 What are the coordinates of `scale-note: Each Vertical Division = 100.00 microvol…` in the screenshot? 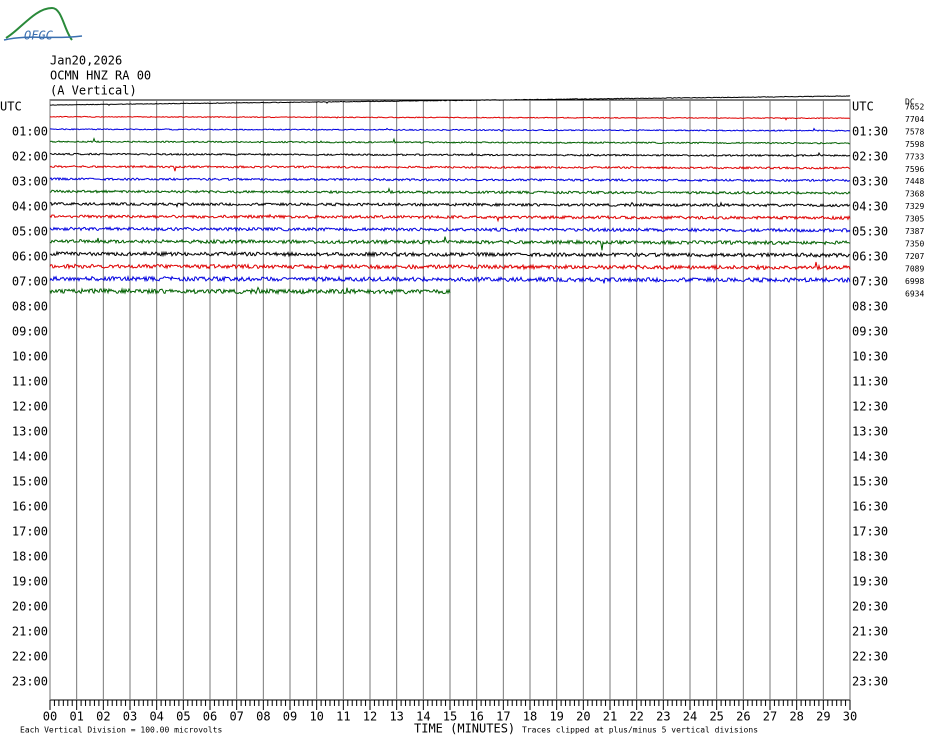 It's located at (121, 730).